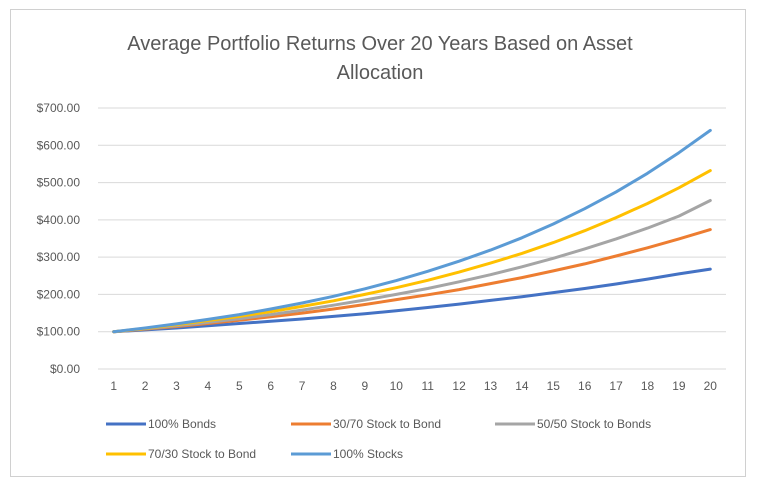  I want to click on legend-label: 100% Stocks, so click(368, 454).